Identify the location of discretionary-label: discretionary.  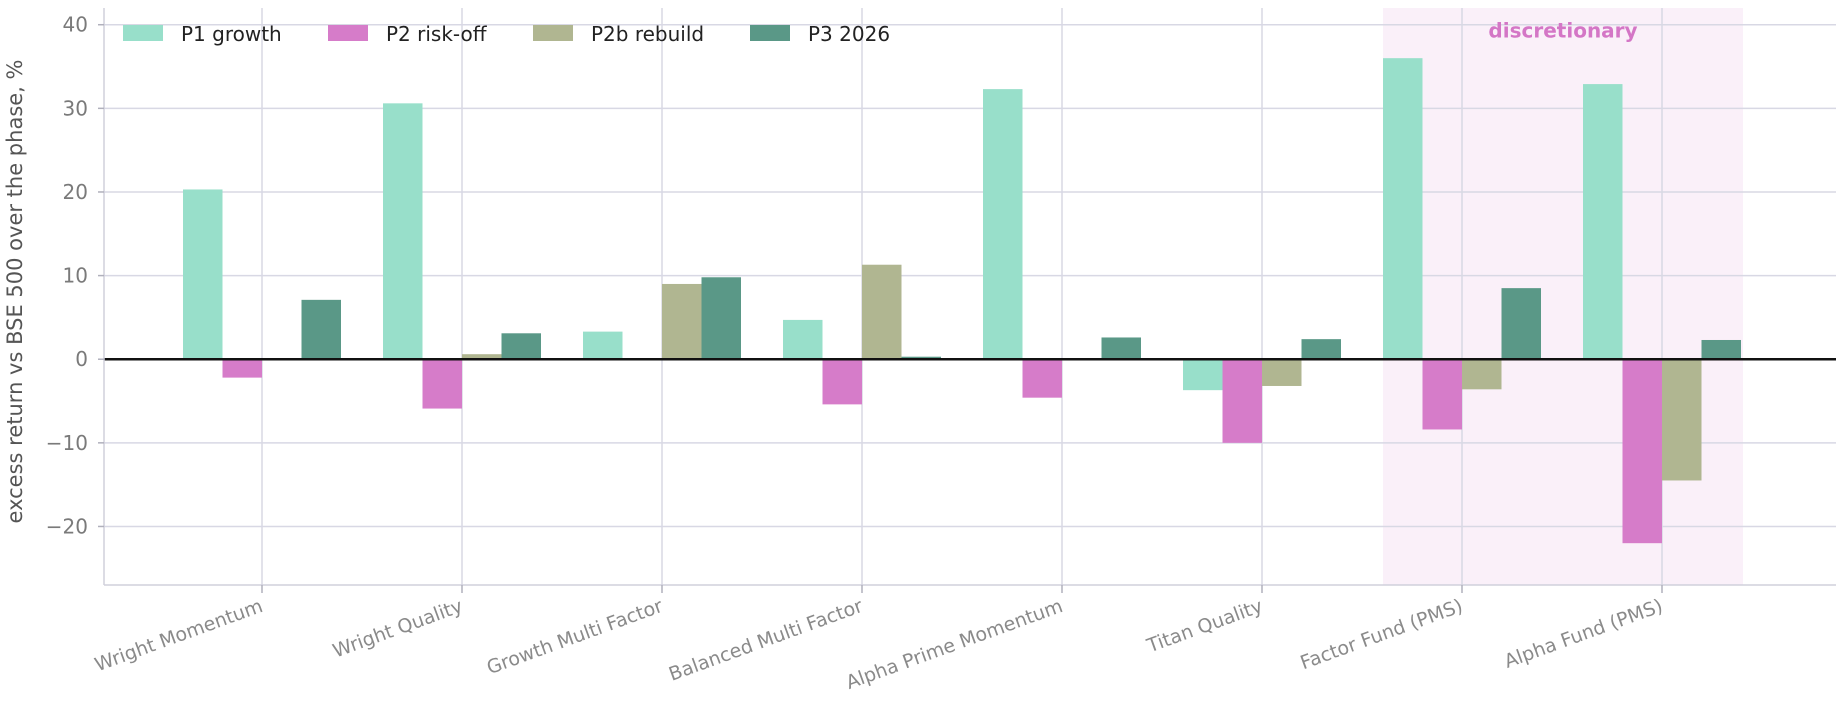
(1562, 30).